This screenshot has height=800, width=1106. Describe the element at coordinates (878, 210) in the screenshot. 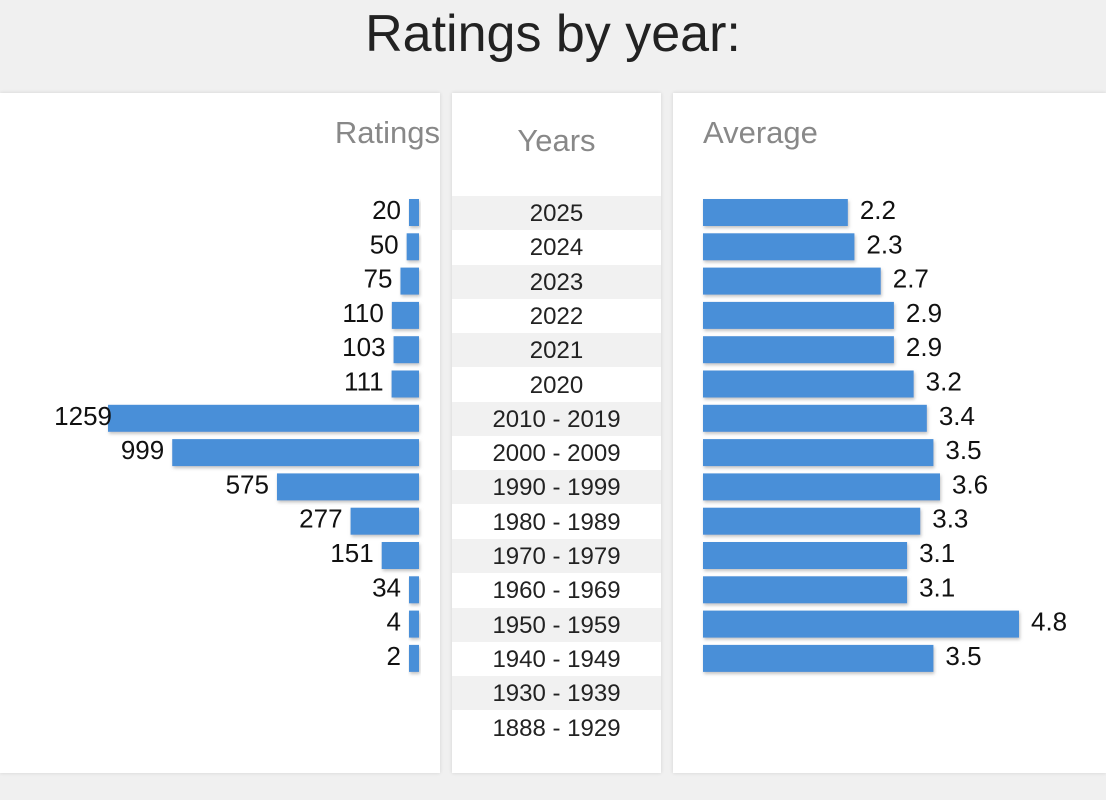

I see `average-value-label: 2.2` at that location.